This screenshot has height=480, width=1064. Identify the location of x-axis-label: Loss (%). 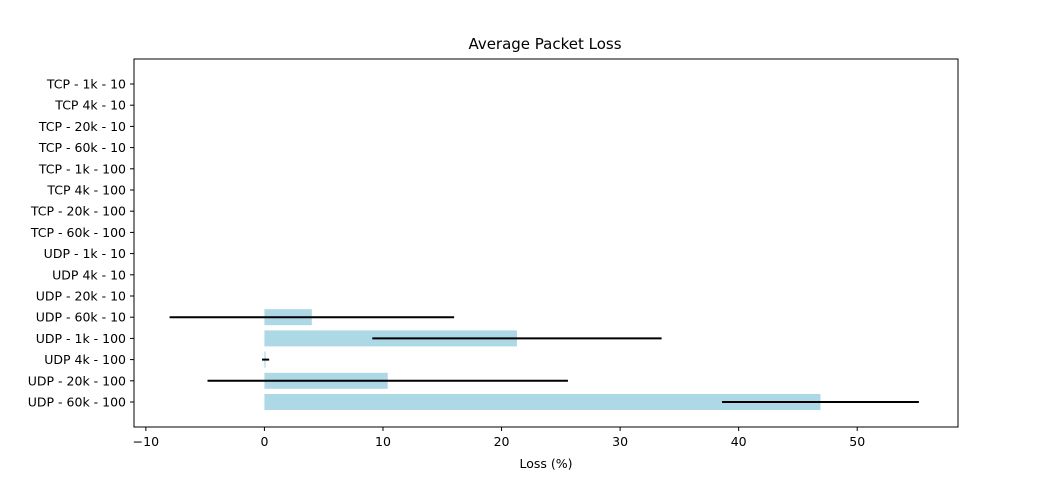
(545, 463).